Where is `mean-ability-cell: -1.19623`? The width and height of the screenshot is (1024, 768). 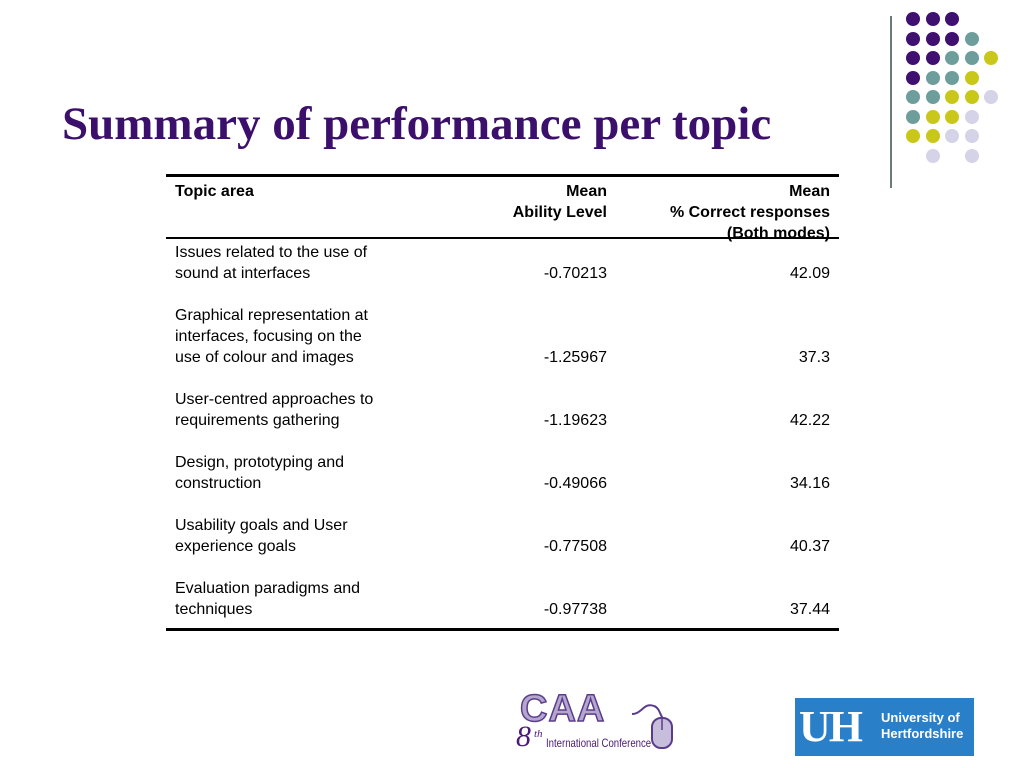 mean-ability-cell: -1.19623 is located at coordinates (575, 420).